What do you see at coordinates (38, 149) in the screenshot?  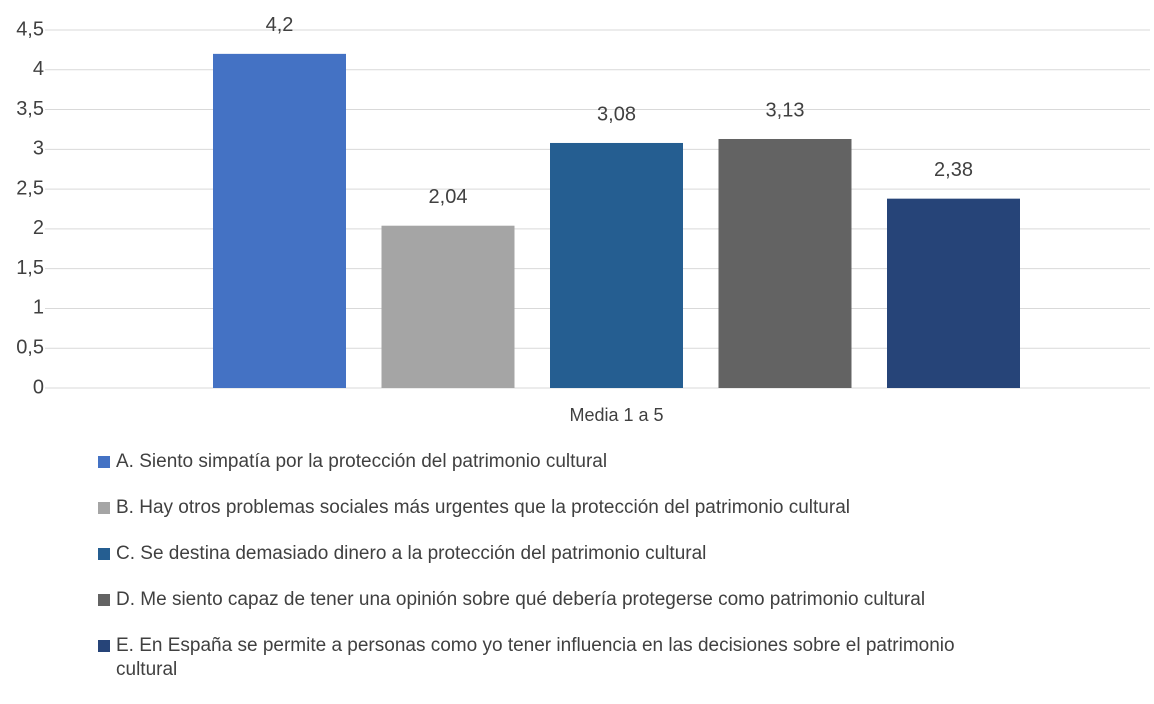 I see `y-tick-label: 3` at bounding box center [38, 149].